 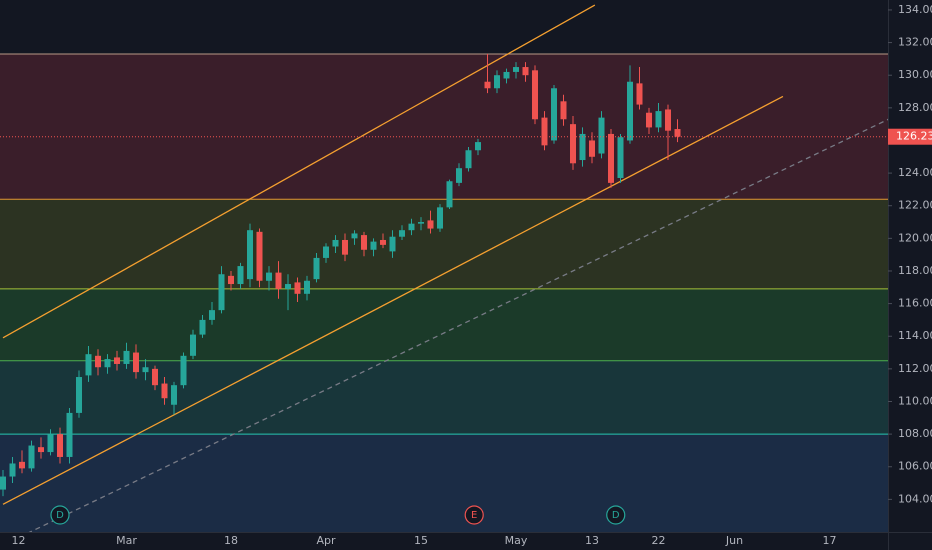 I want to click on y-tick-label: 118.00, so click(x=915, y=270).